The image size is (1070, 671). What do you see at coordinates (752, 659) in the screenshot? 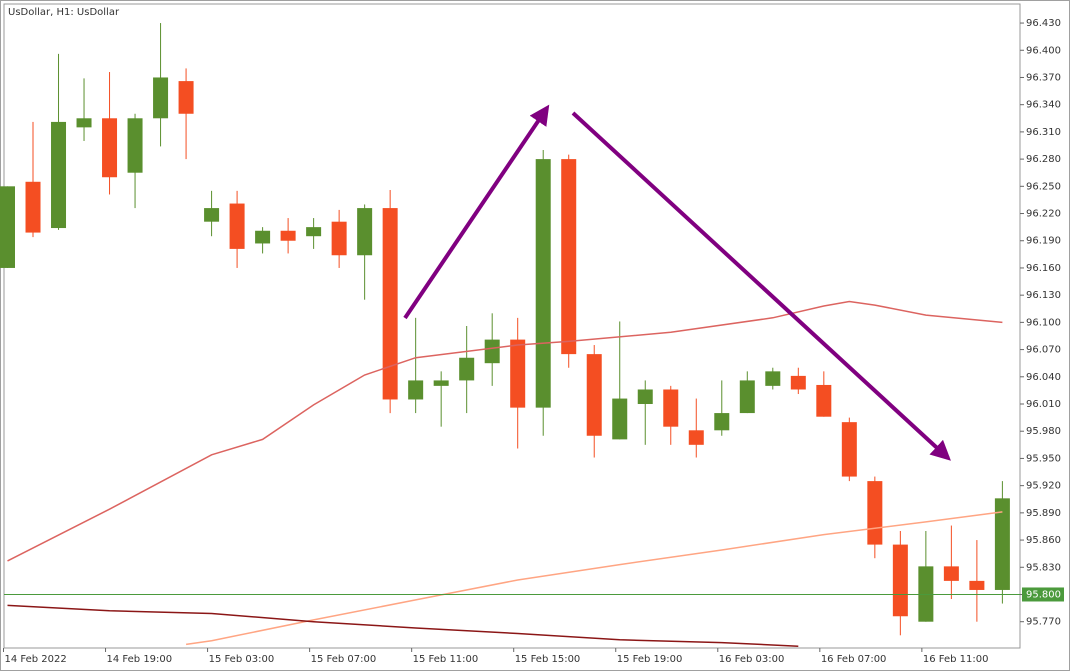
I see `x-tick-label: 16 Feb 03:00` at bounding box center [752, 659].